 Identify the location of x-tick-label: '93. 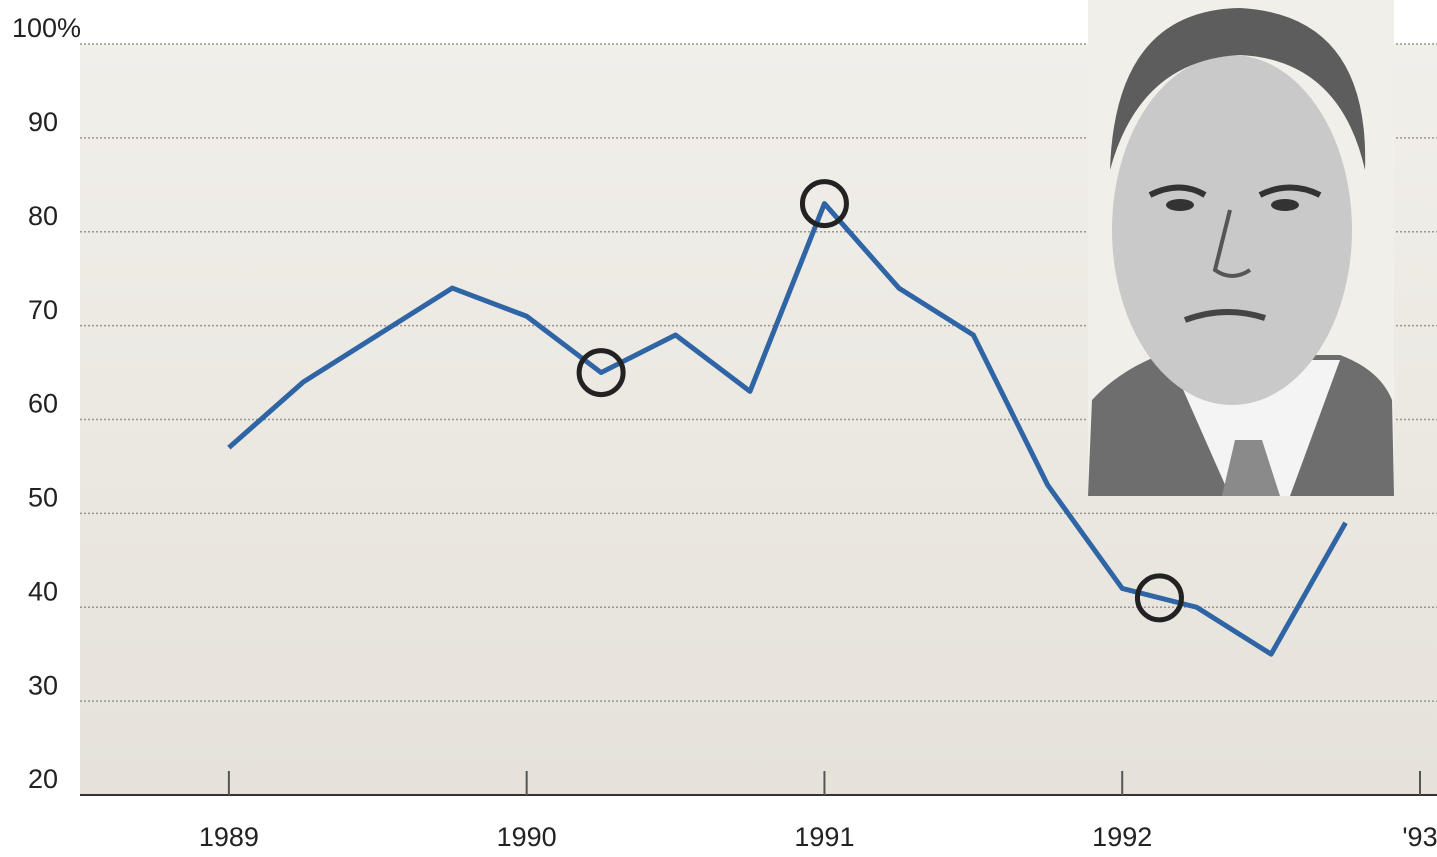
(1419, 837).